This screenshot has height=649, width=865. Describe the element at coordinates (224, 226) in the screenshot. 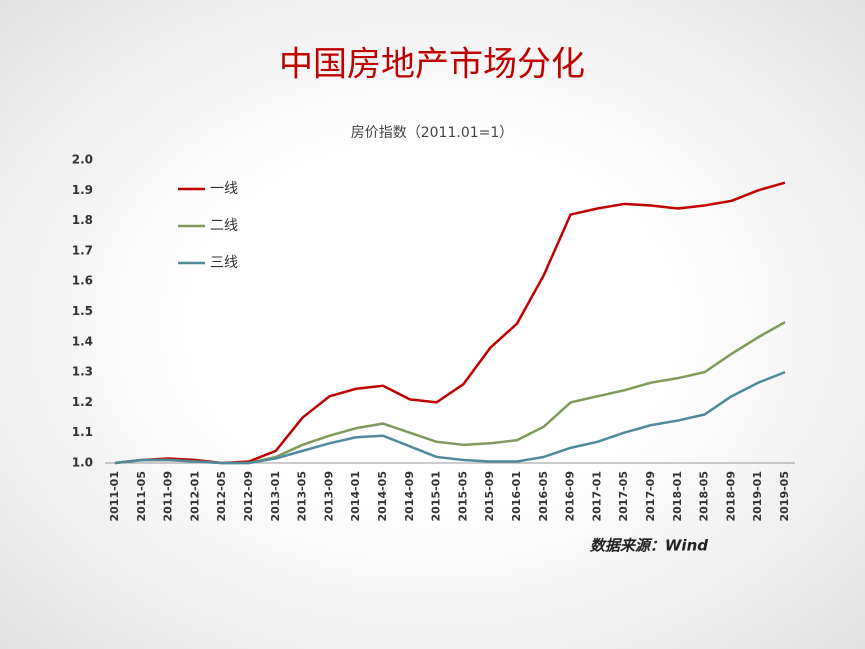

I see `legend-label: 二线` at that location.